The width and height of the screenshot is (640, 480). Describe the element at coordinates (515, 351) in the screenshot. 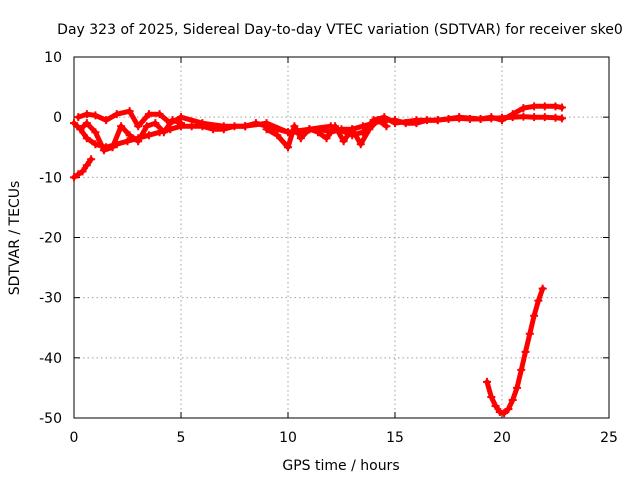

I see `series-line-dip-arc` at that location.